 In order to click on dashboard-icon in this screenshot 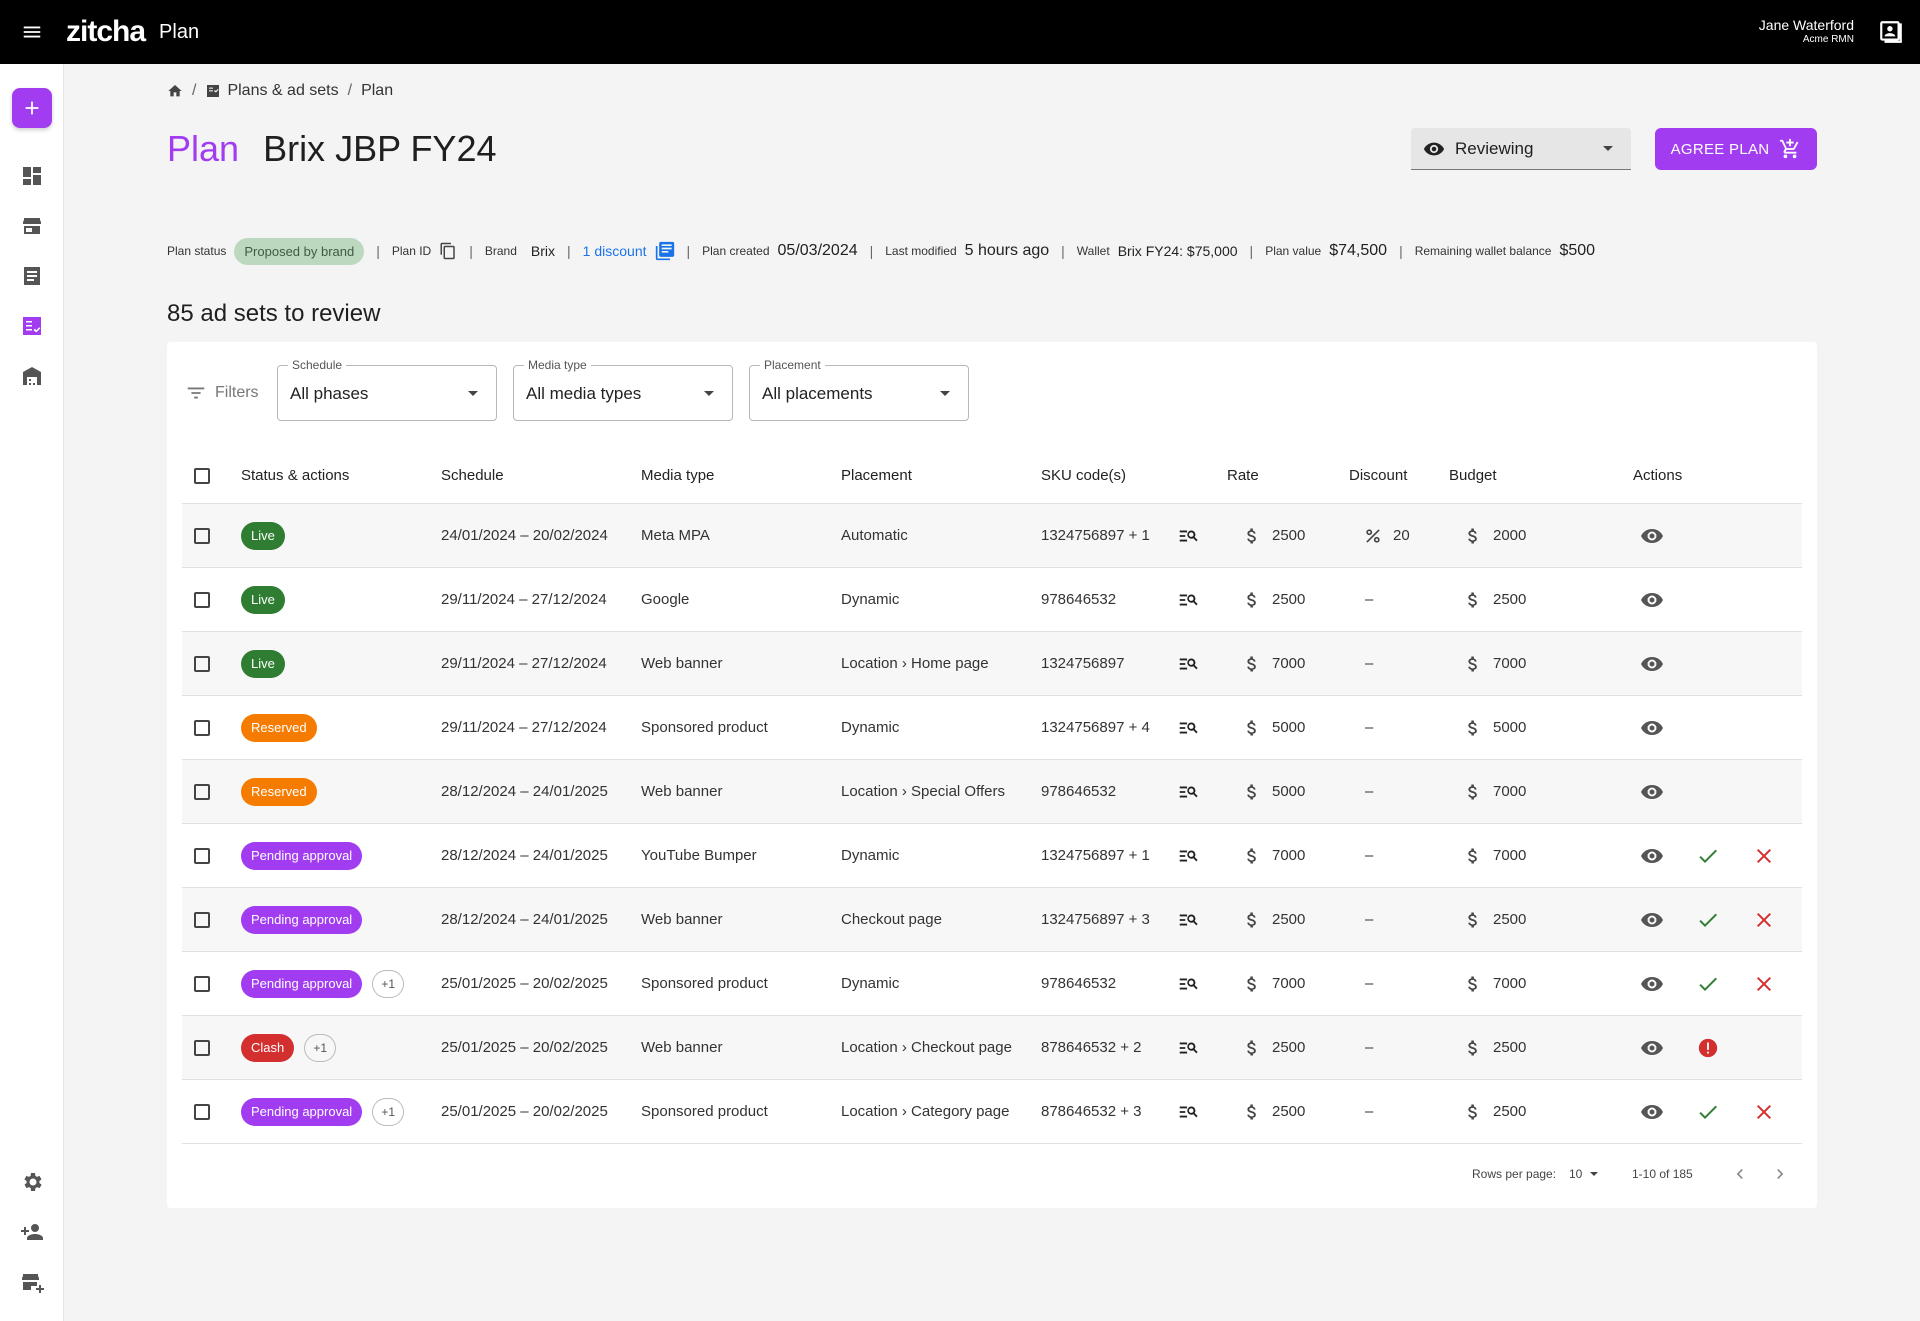, I will do `click(32, 176)`.